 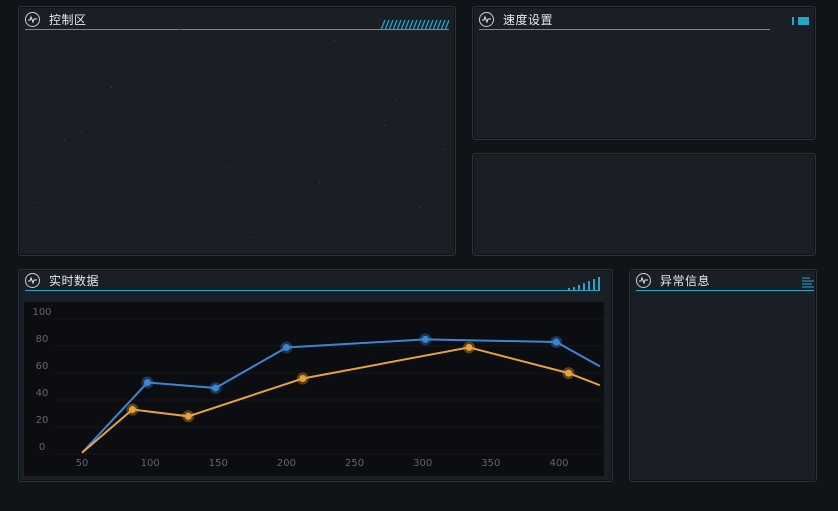 What do you see at coordinates (422, 463) in the screenshot?
I see `x-tick-label: 300` at bounding box center [422, 463].